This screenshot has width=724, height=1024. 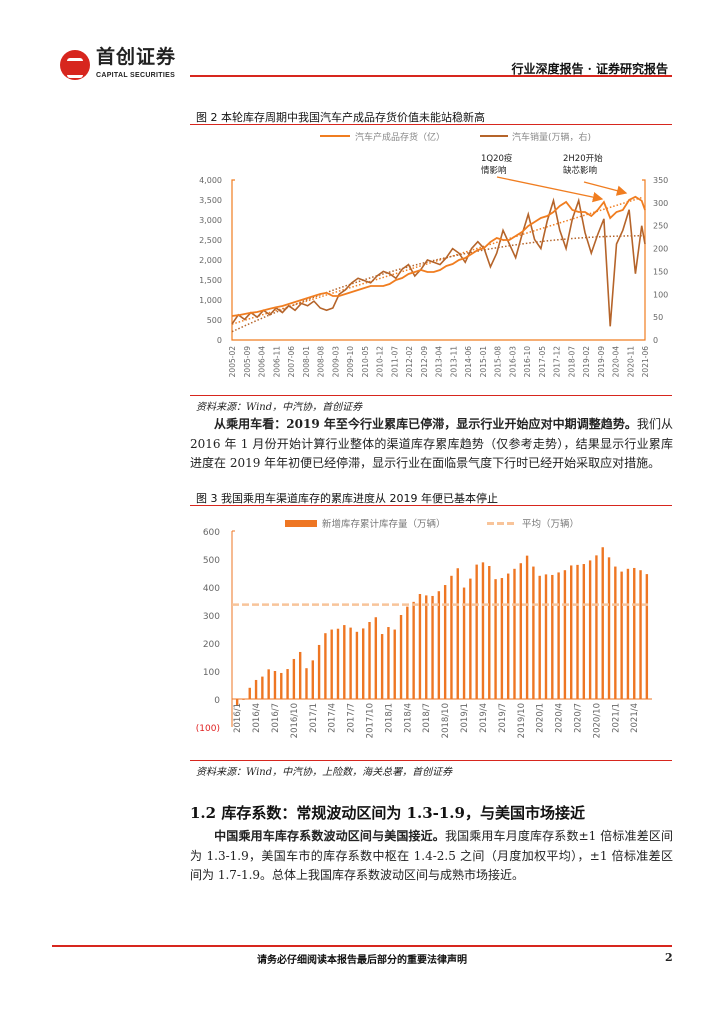 I want to click on x-tick-label: 2019-09, so click(x=601, y=362).